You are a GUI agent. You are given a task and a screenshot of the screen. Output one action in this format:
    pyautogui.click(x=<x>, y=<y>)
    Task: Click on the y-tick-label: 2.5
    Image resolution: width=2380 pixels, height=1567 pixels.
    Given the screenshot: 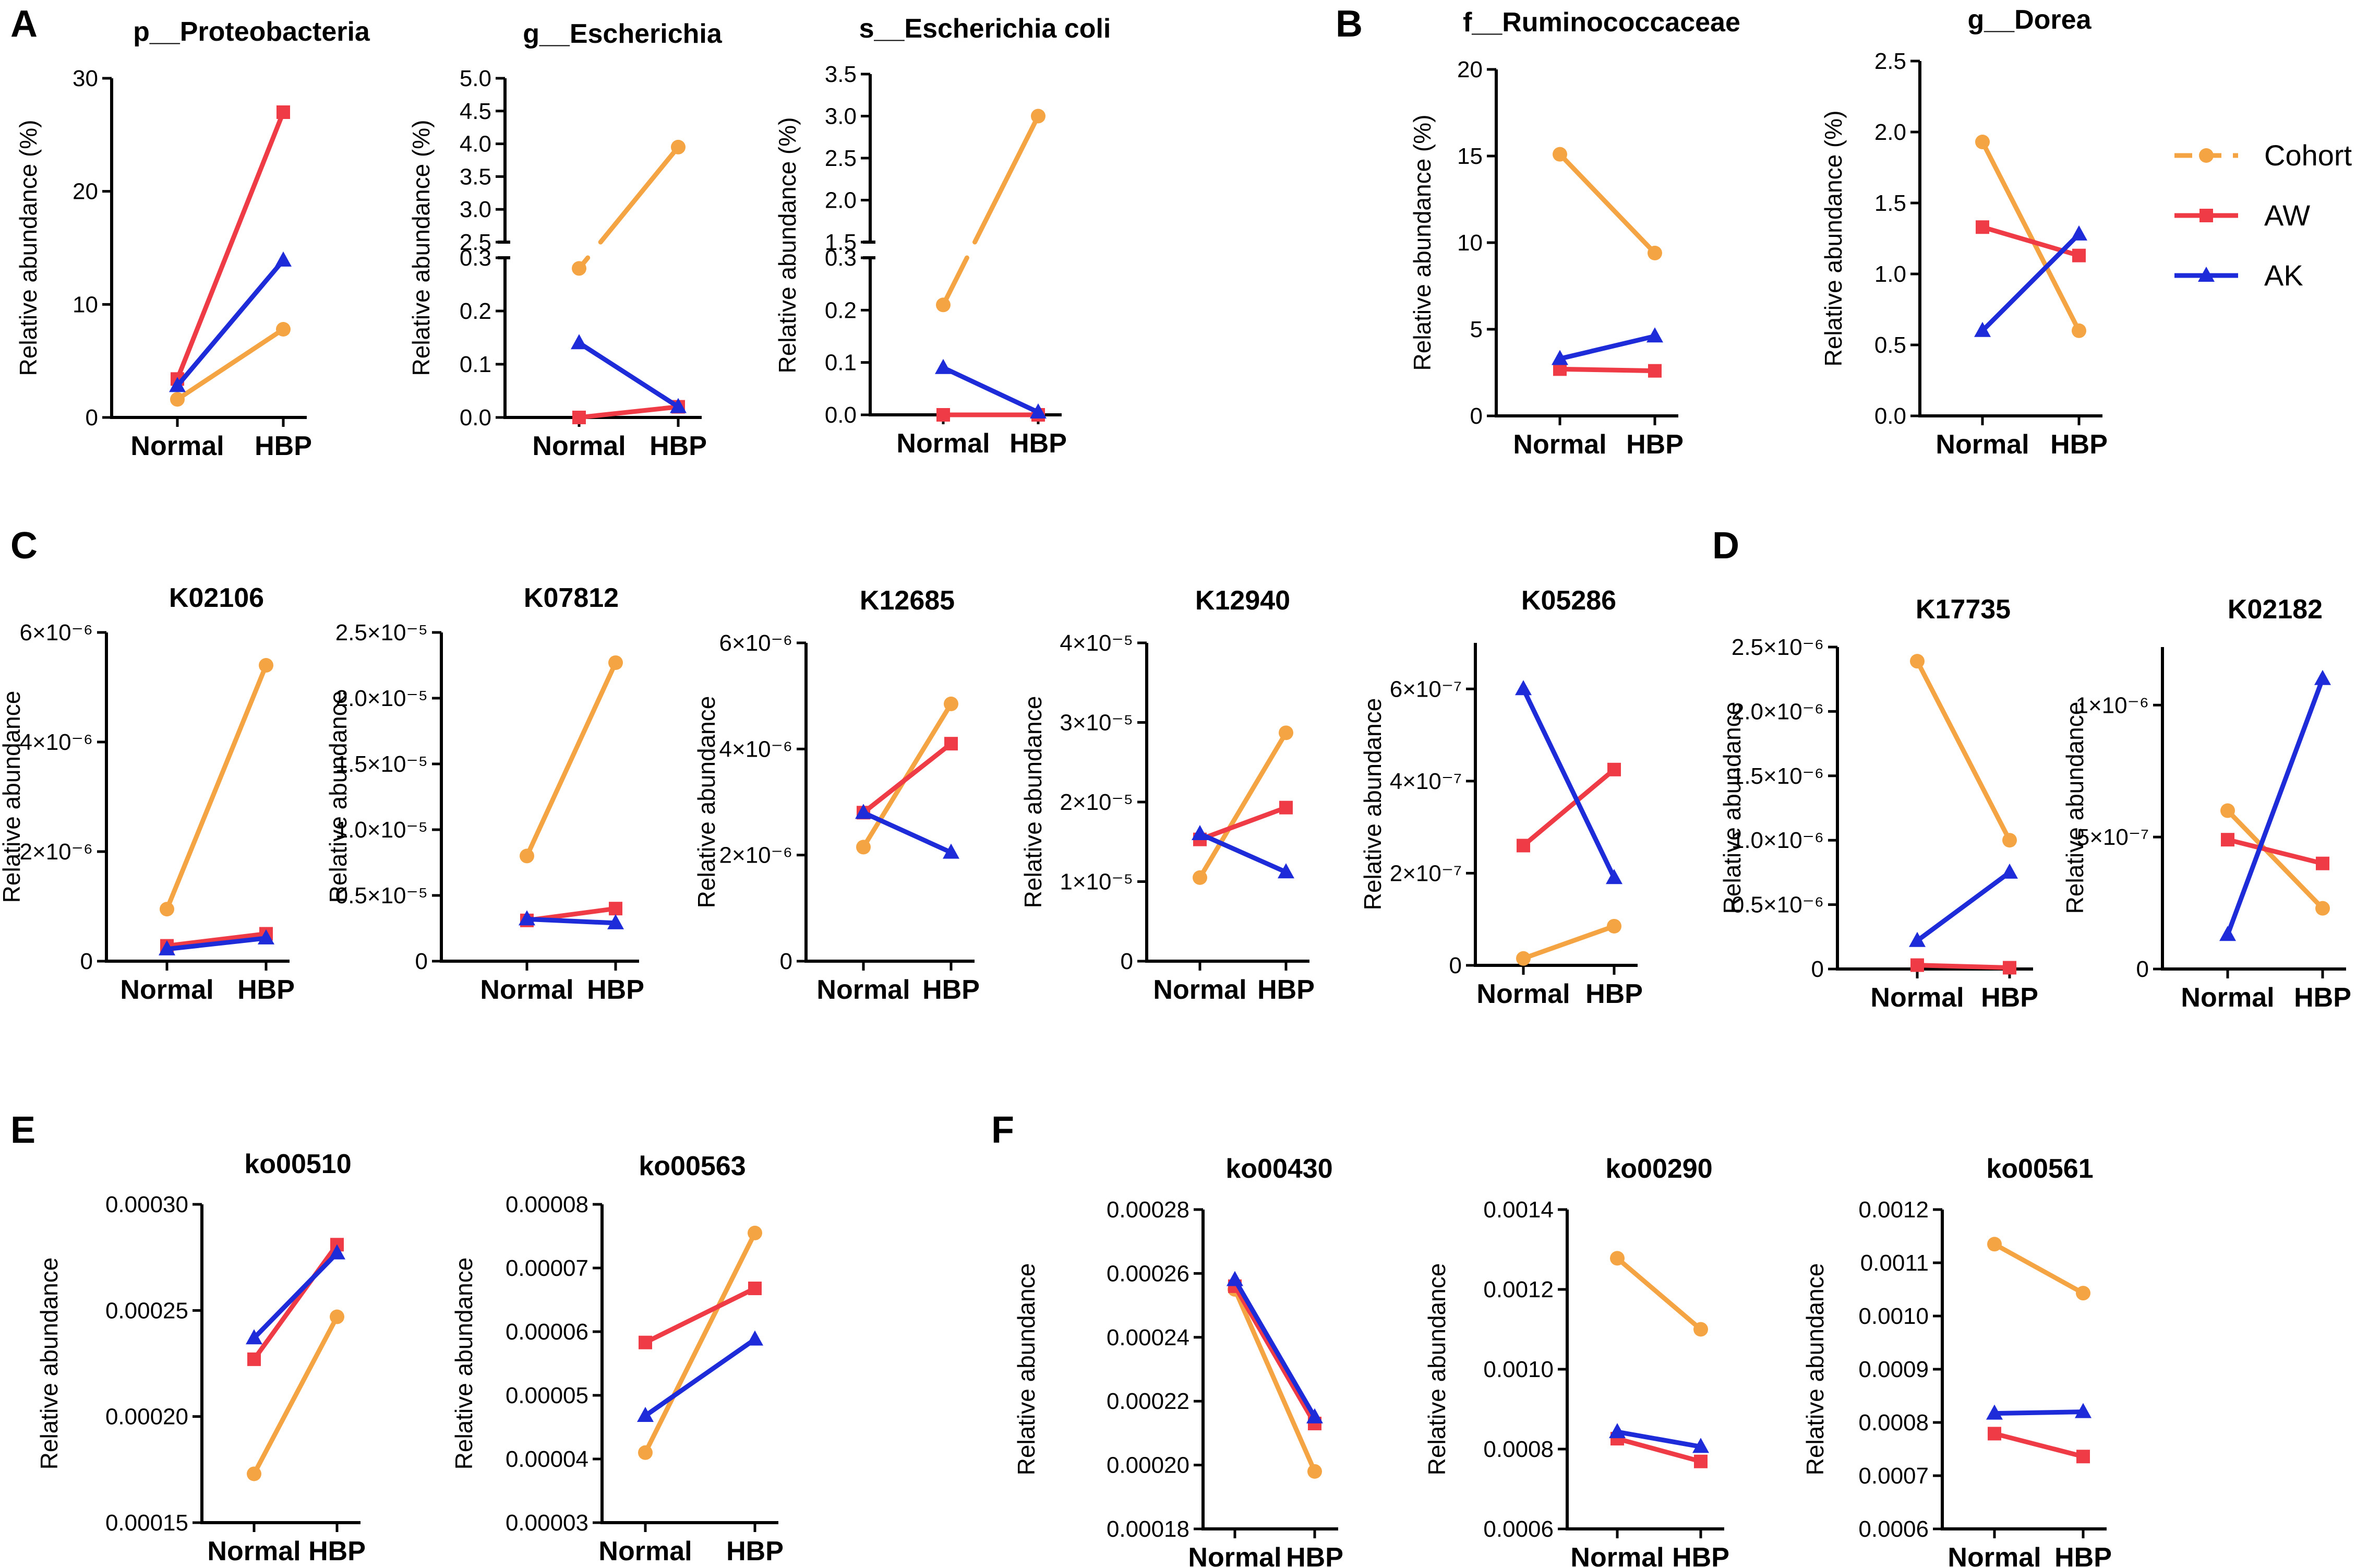 What is the action you would take?
    pyautogui.click(x=841, y=158)
    